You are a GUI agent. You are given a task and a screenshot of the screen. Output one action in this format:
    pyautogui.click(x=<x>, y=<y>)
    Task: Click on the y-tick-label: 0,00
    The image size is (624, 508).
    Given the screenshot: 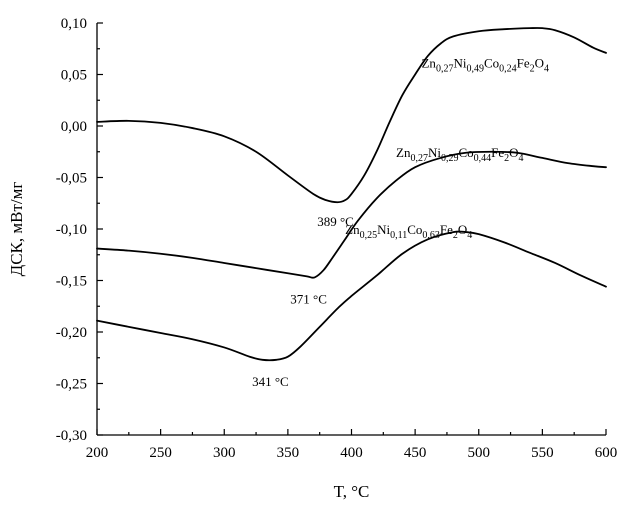 What is the action you would take?
    pyautogui.click(x=74, y=127)
    